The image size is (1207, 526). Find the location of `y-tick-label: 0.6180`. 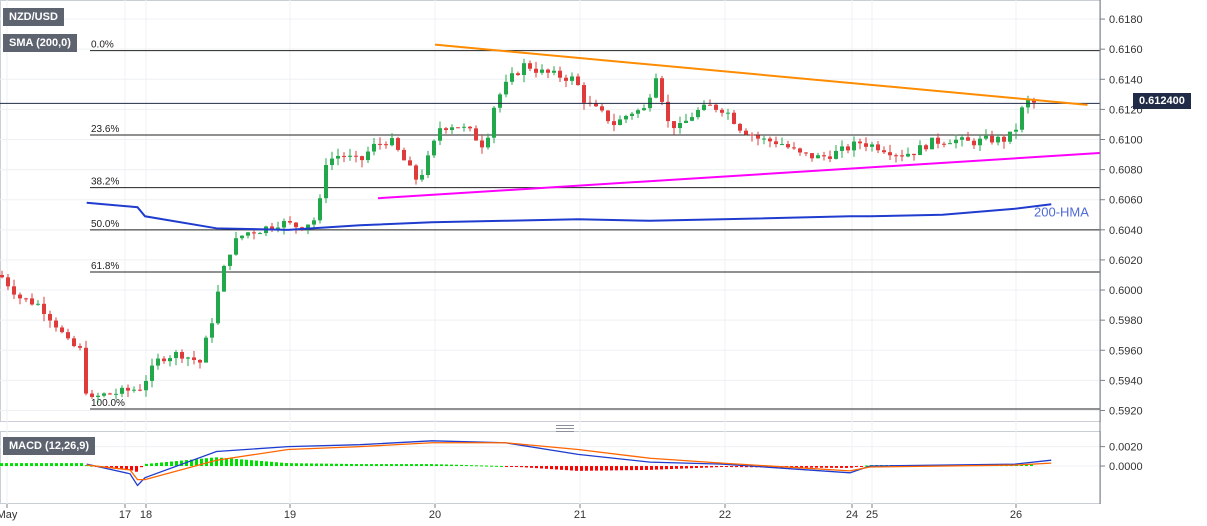

y-tick-label: 0.6180 is located at coordinates (1126, 20).